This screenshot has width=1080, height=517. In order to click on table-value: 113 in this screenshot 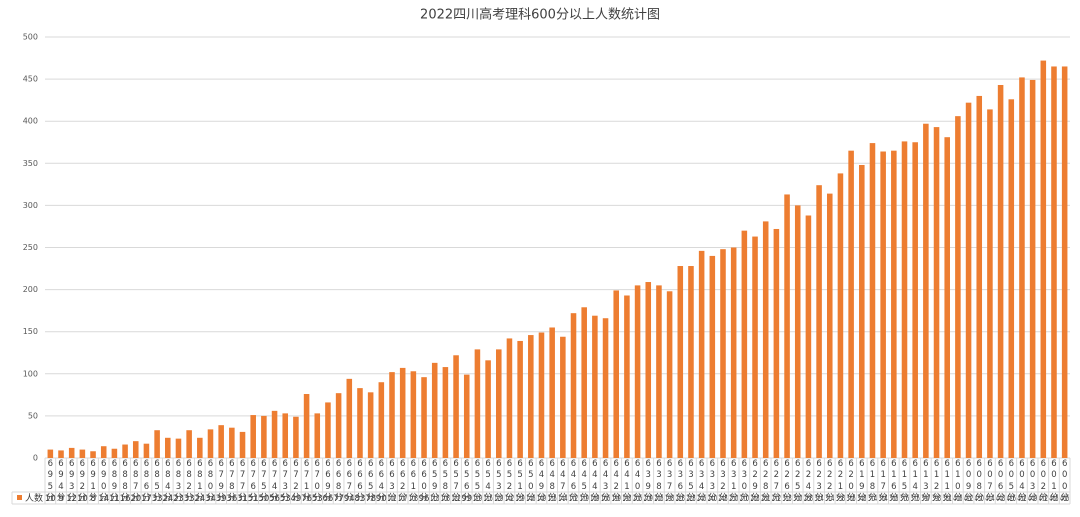, I will do `click(434, 499)`.